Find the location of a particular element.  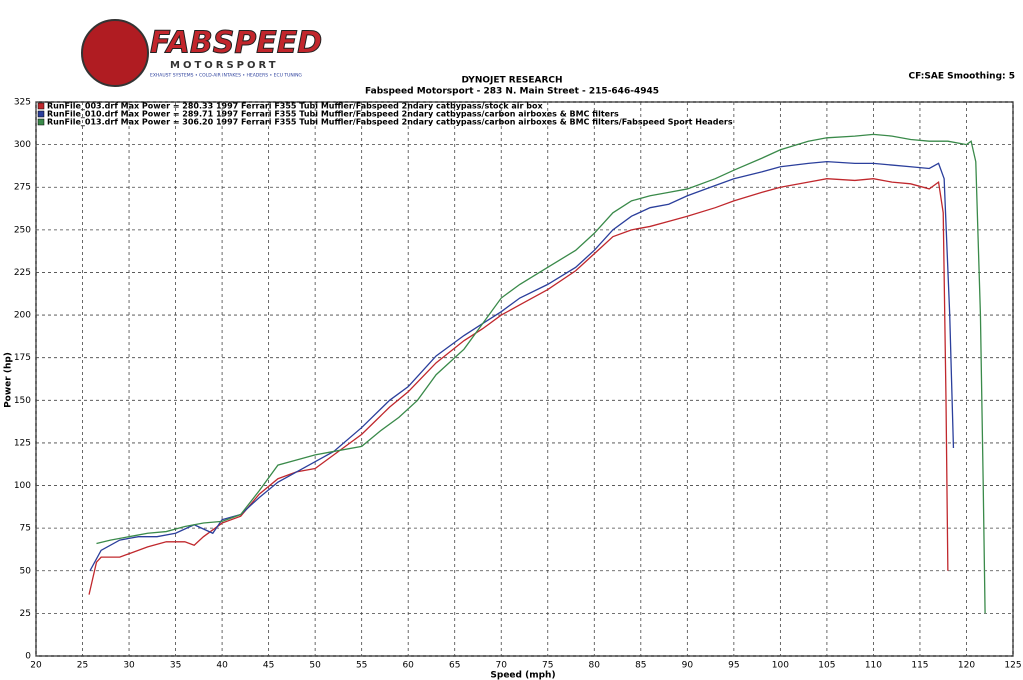

y-tick-label: 25 is located at coordinates (25, 614).